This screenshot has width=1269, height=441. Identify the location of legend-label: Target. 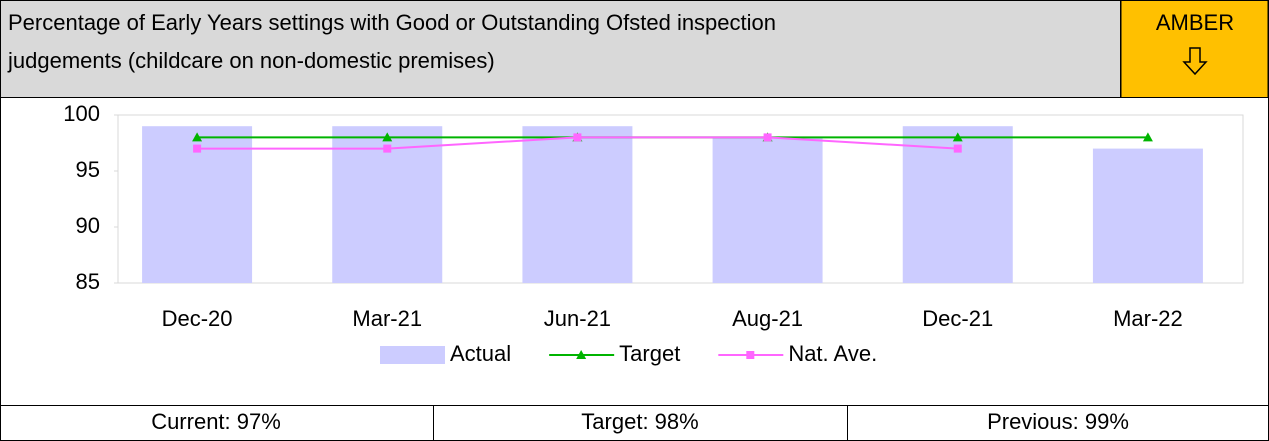
(649, 353).